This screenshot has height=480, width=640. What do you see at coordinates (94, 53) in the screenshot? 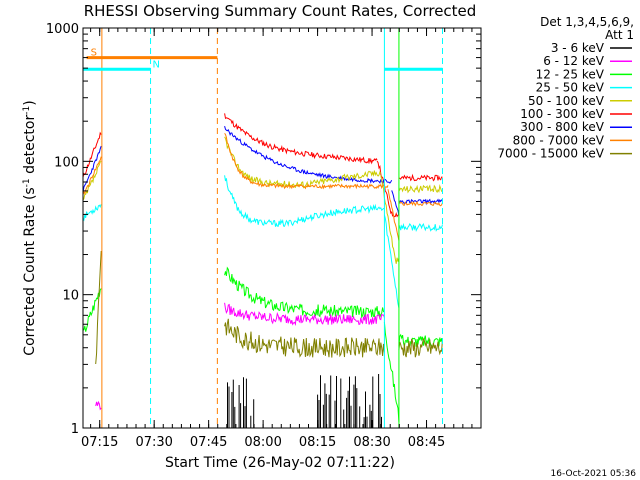
I see `flag-label: S` at bounding box center [94, 53].